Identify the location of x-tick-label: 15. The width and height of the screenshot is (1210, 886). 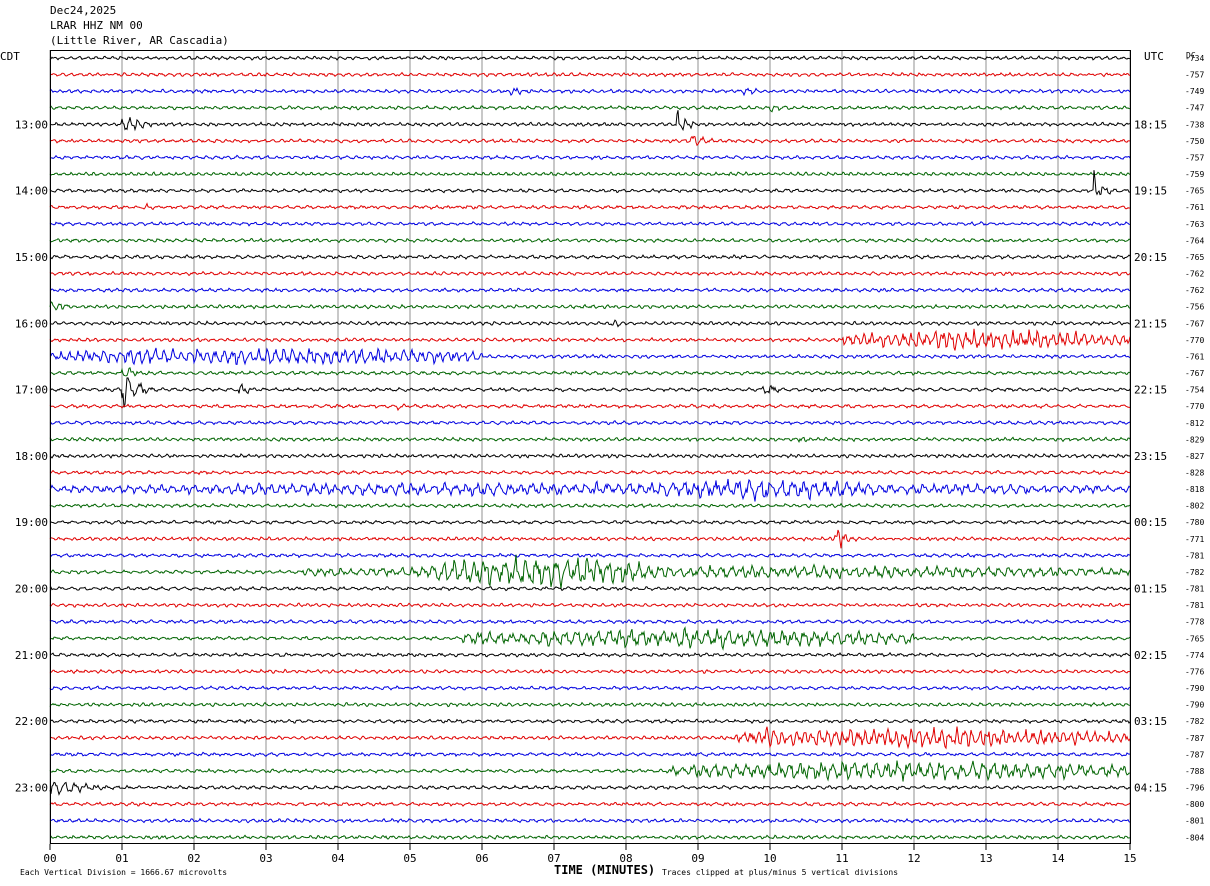
(1129, 858).